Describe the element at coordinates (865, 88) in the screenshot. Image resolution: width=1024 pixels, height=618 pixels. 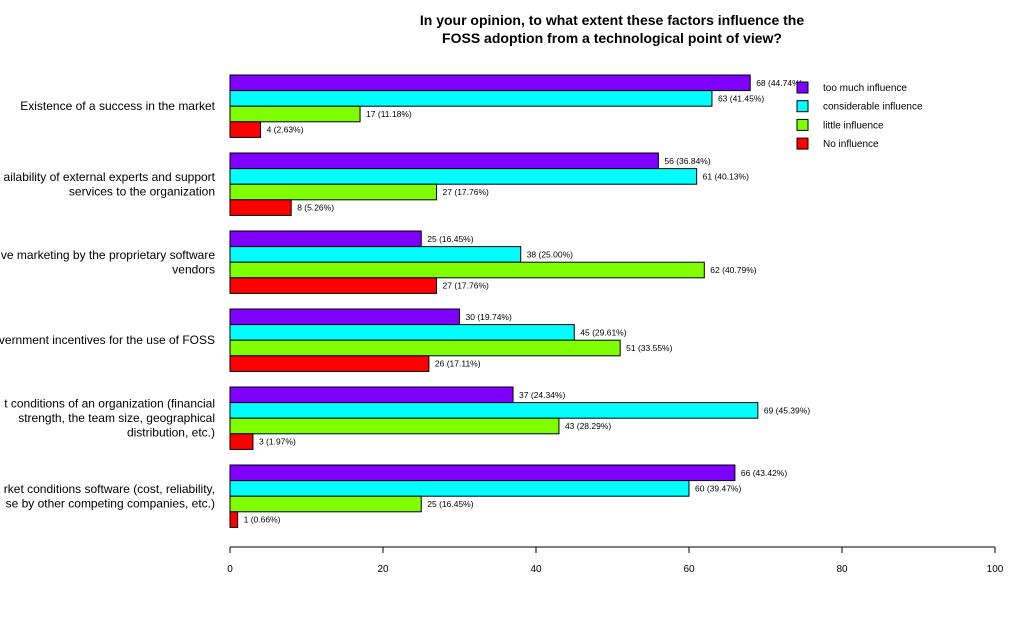
I see `legend-label: too much influence` at that location.